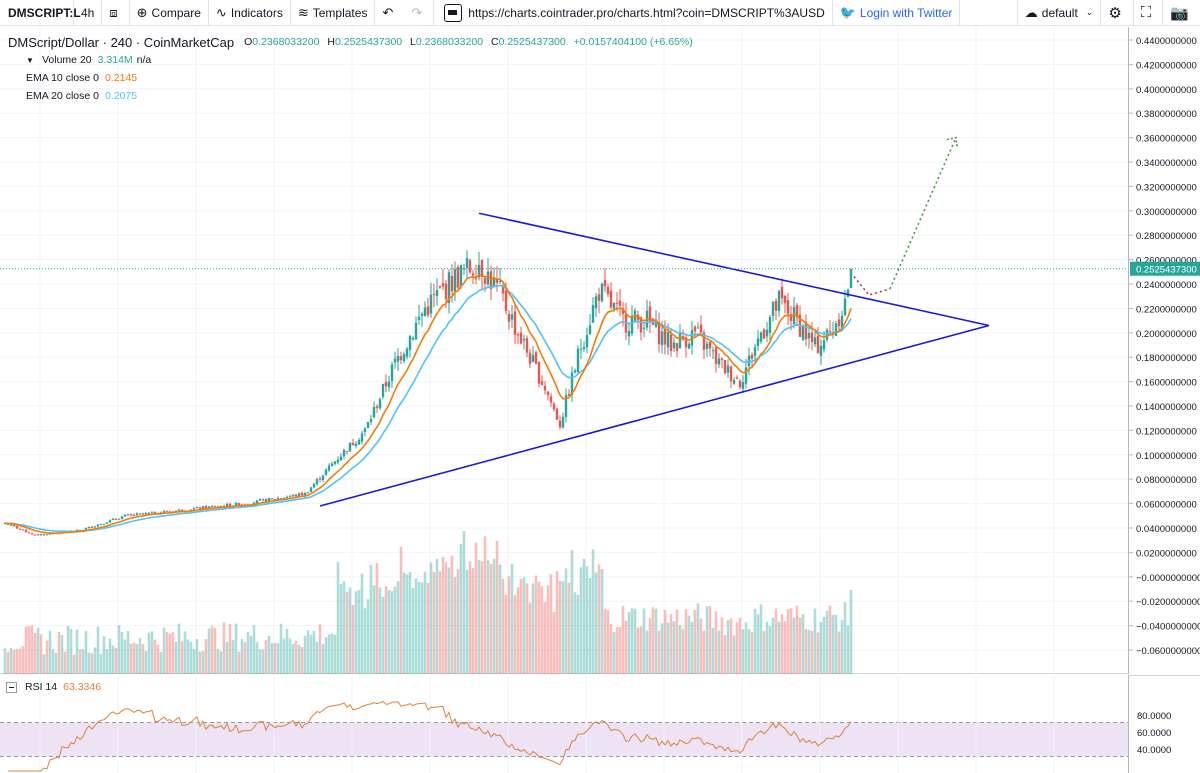  What do you see at coordinates (430, 736) in the screenshot?
I see `rsi-line` at bounding box center [430, 736].